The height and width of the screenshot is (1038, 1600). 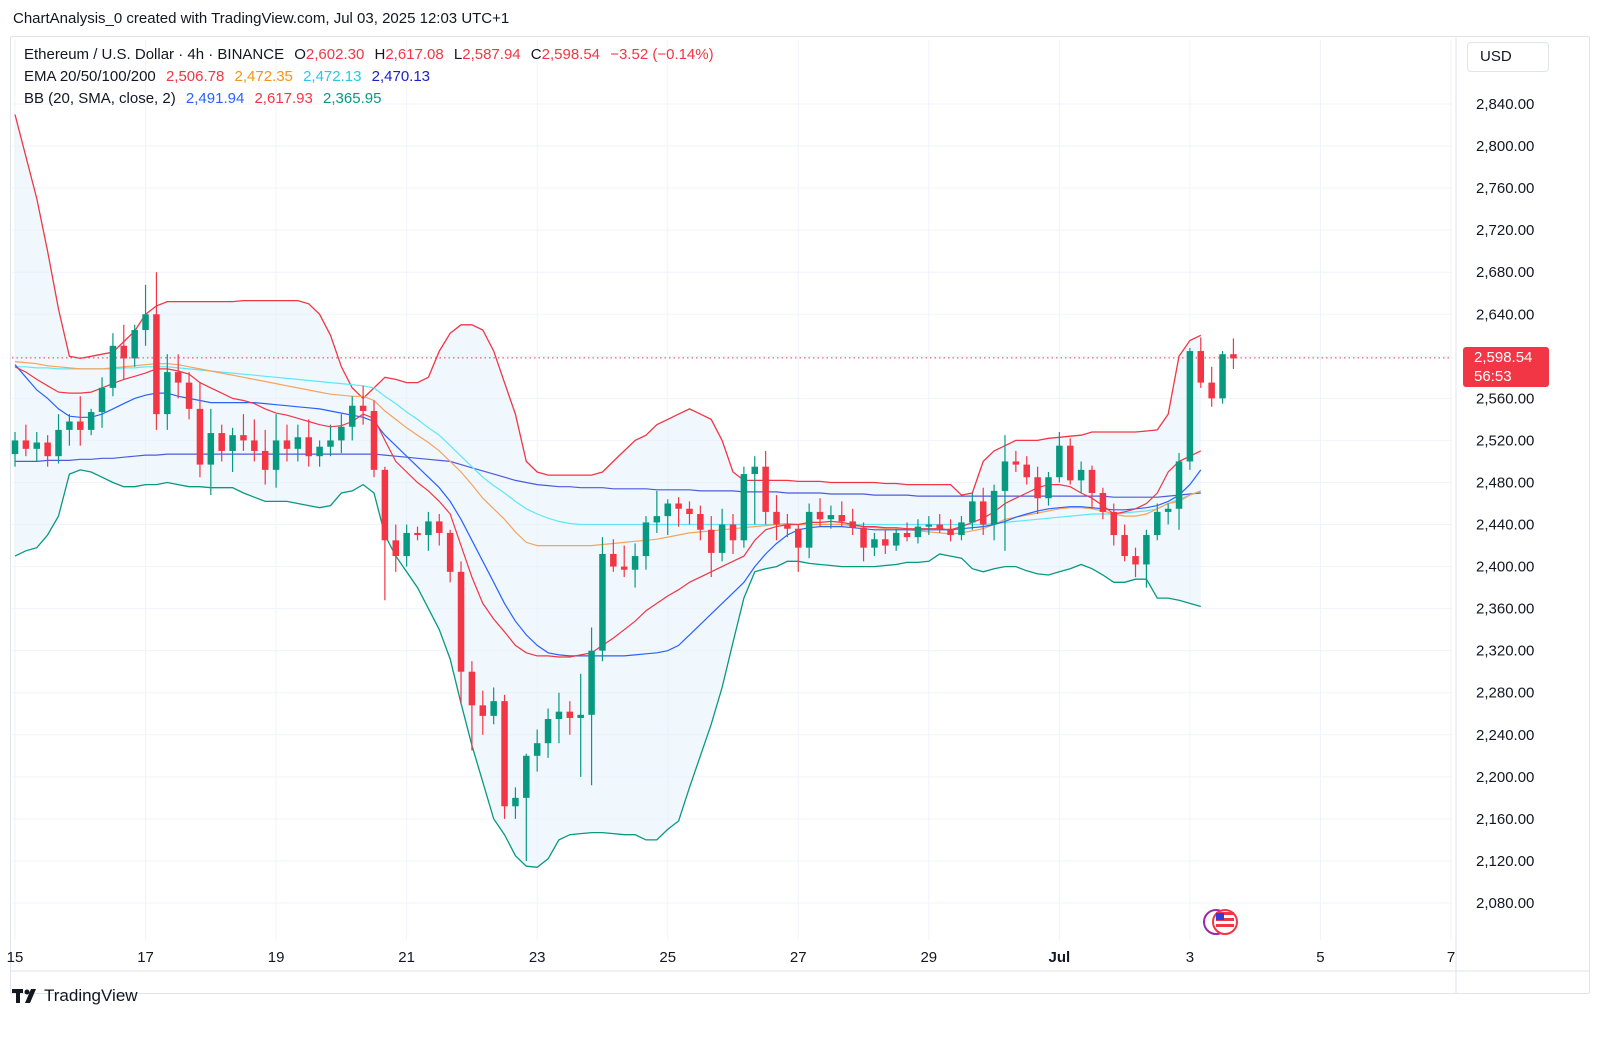 I want to click on time-tick-label: 23, so click(x=537, y=957).